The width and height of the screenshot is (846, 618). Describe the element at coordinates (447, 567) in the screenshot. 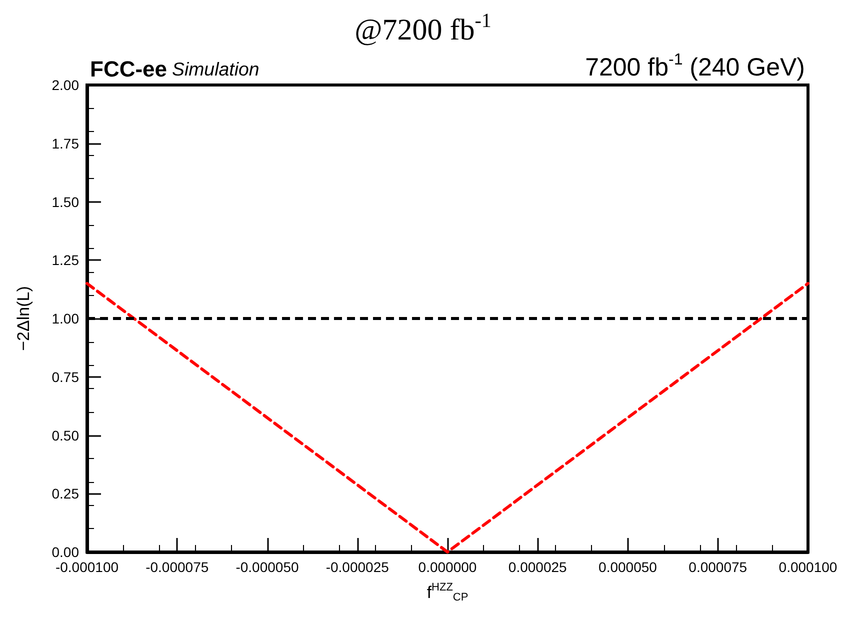

I see `x-tick-label: 0.000000` at that location.